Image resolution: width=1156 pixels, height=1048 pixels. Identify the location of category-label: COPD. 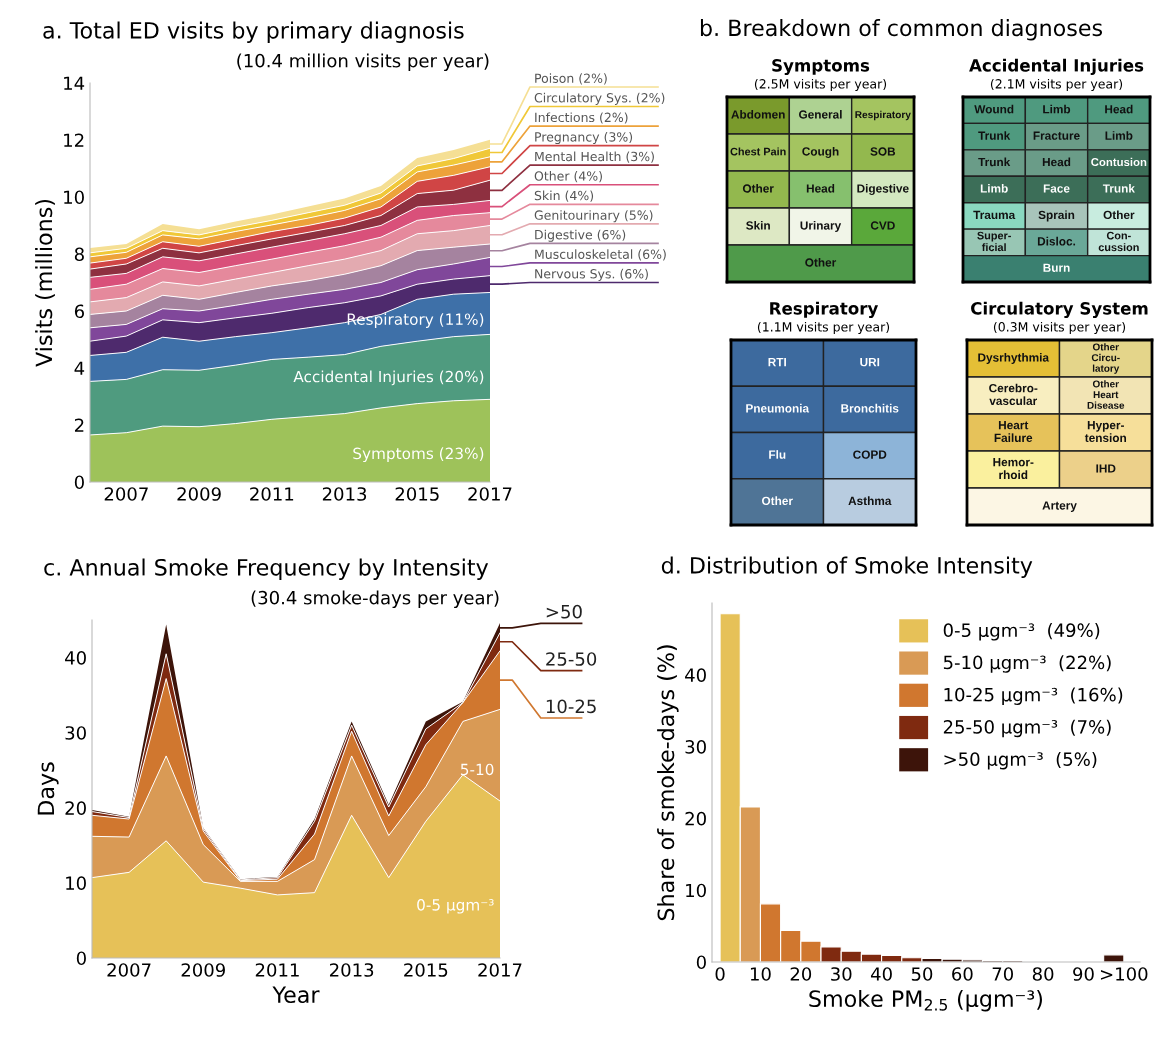
(870, 454).